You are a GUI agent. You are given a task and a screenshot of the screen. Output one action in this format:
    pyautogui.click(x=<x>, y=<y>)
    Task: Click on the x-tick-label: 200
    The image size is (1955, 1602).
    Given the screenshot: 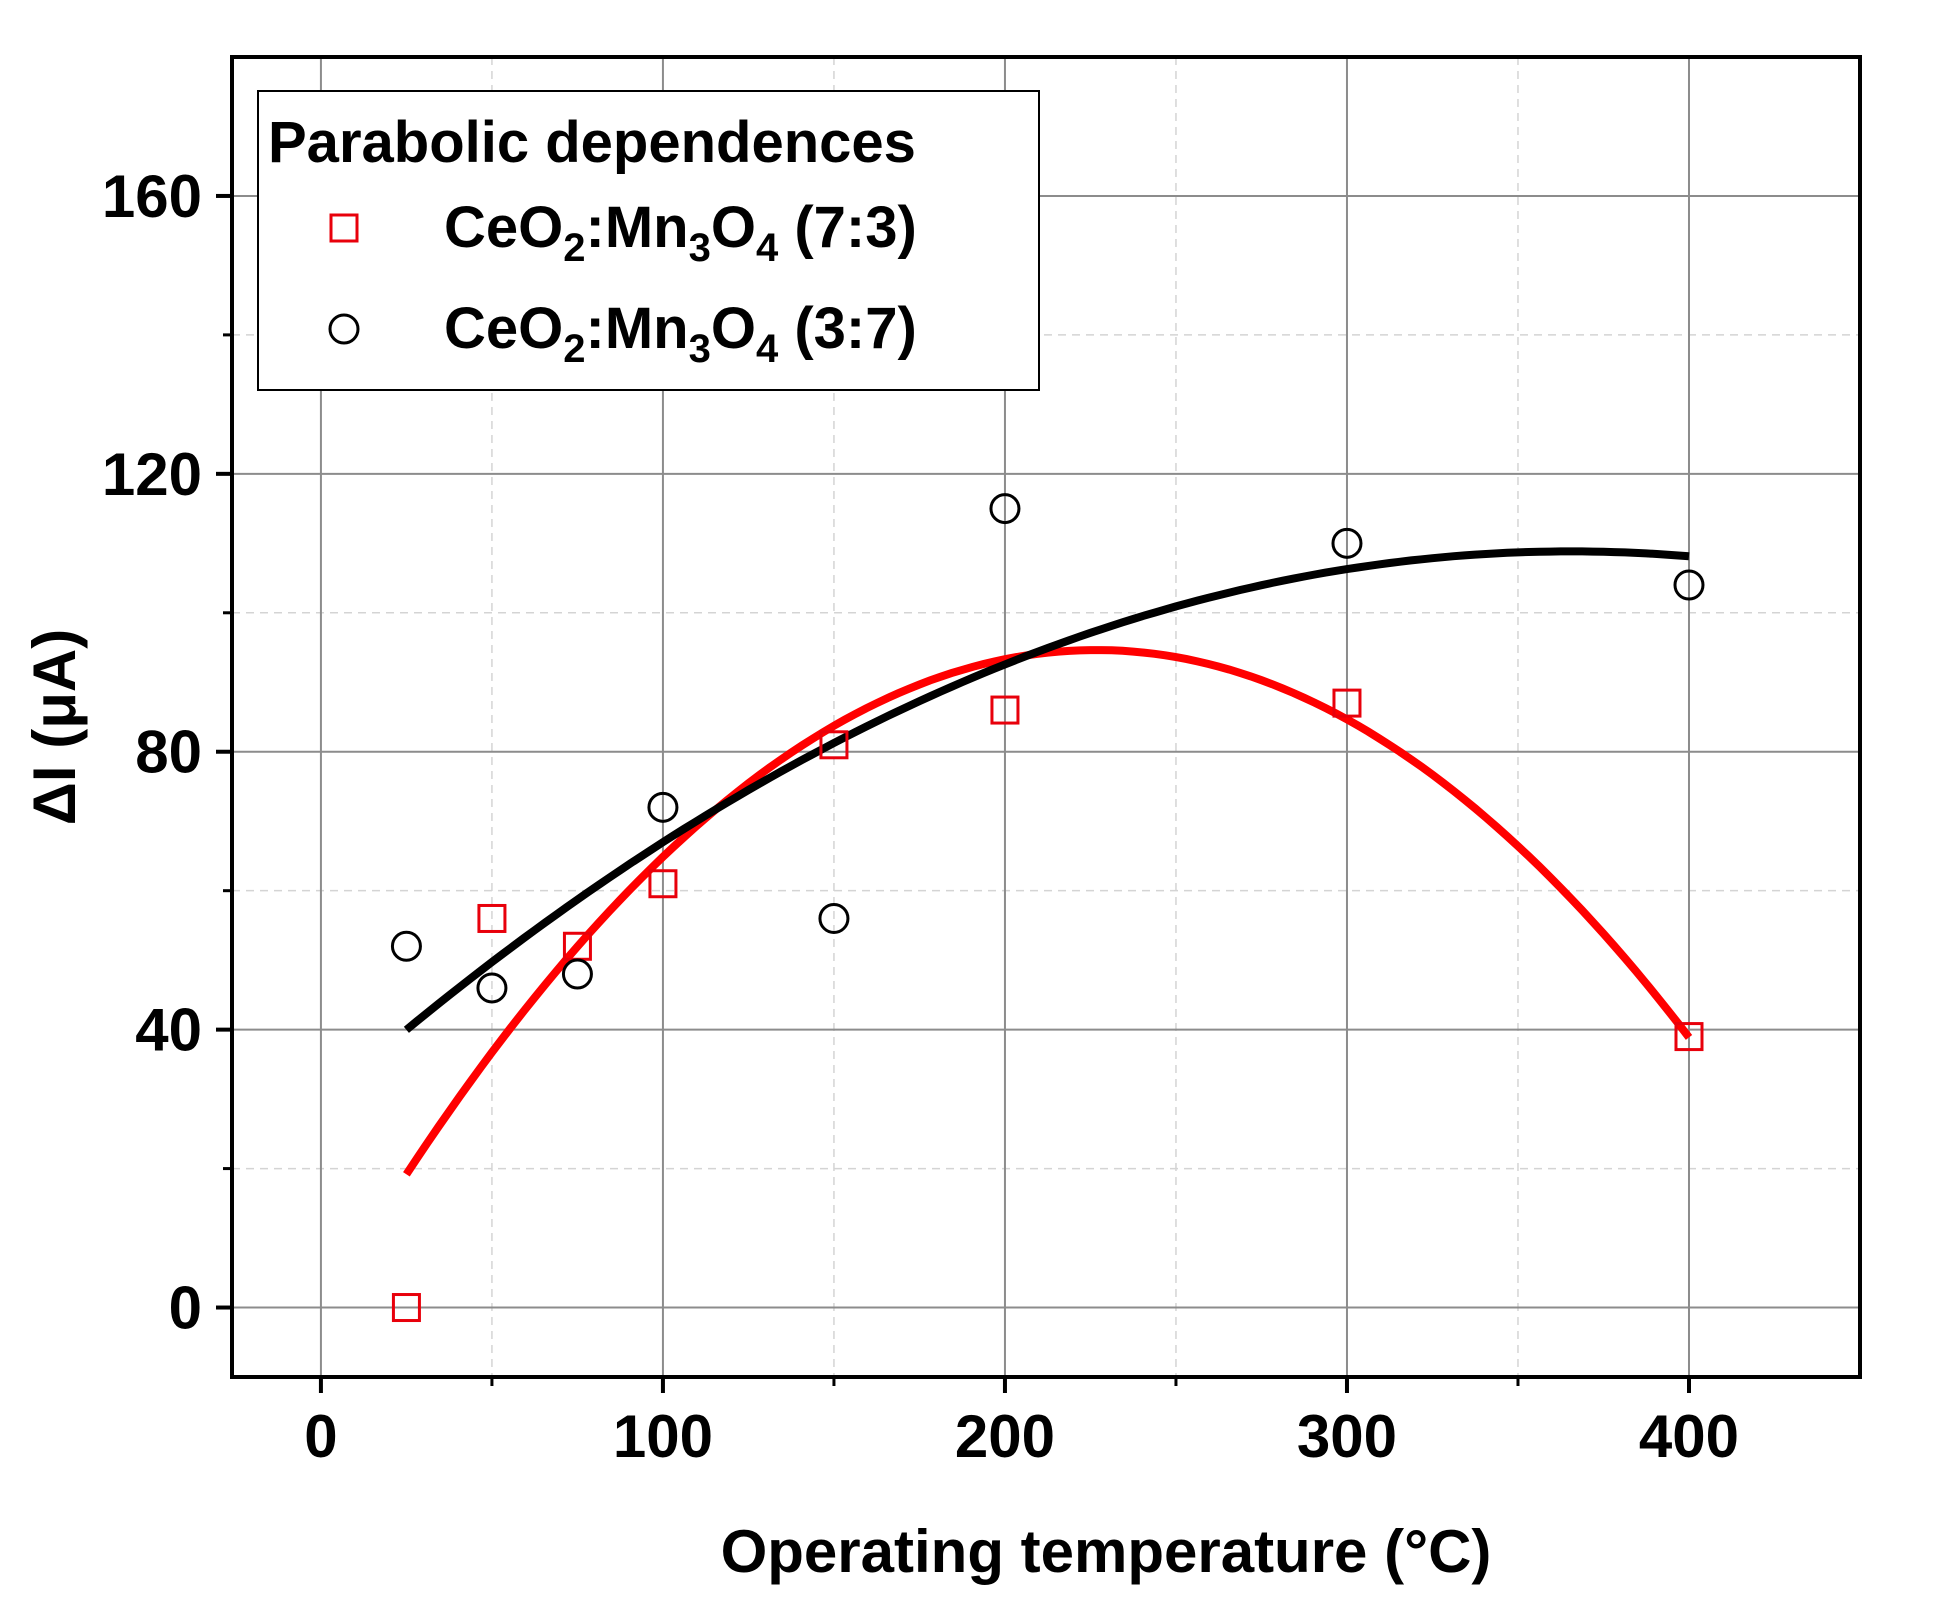 What is the action you would take?
    pyautogui.click(x=1005, y=1436)
    